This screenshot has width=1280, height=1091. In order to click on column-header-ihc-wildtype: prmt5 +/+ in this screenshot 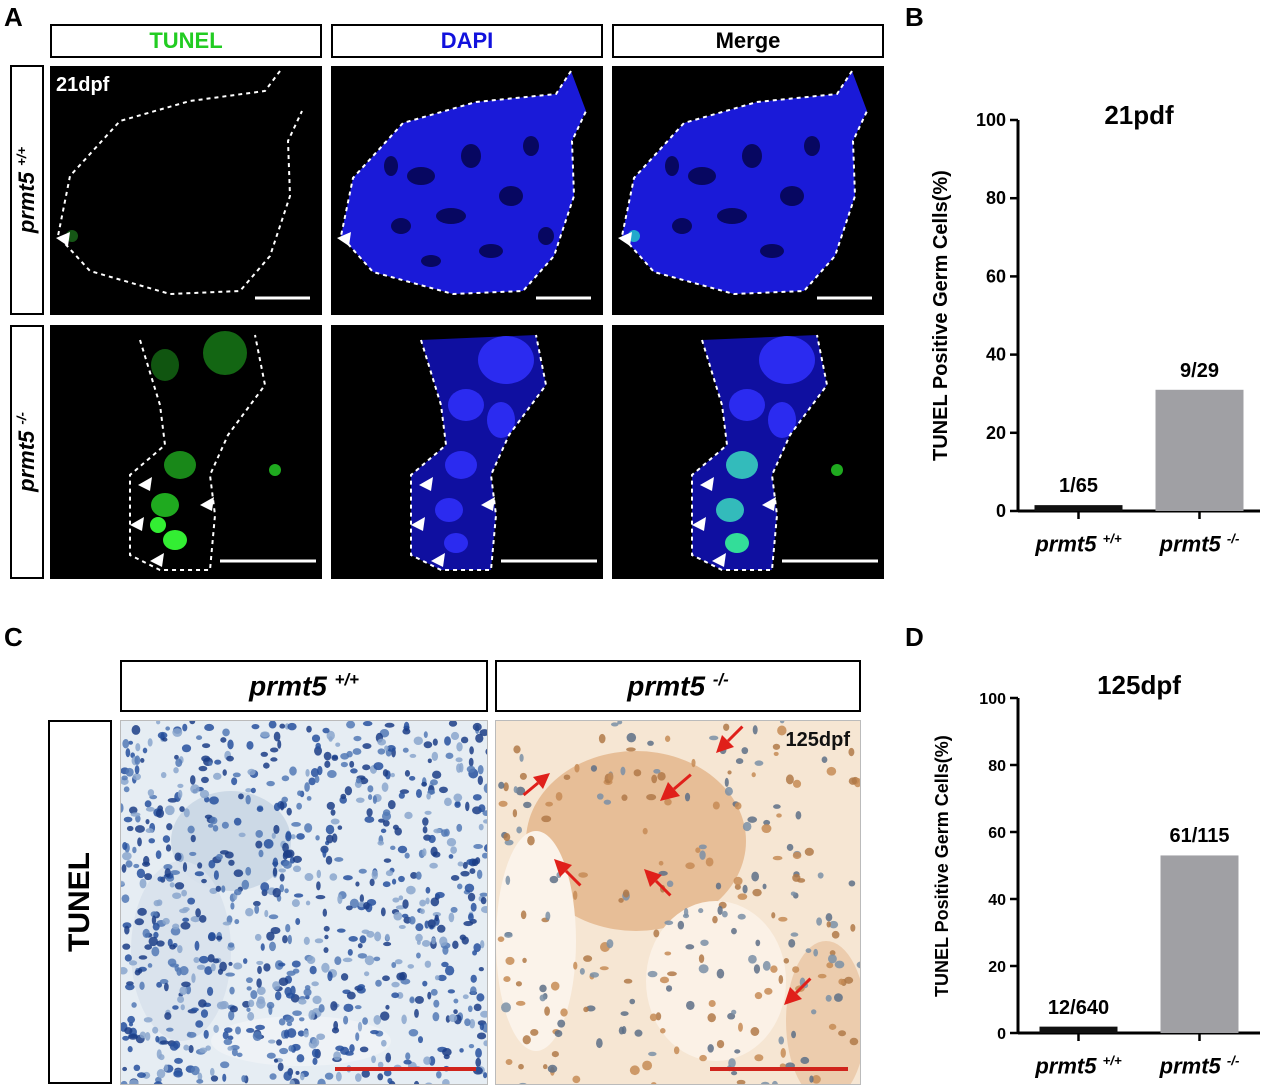, I will do `click(304, 686)`.